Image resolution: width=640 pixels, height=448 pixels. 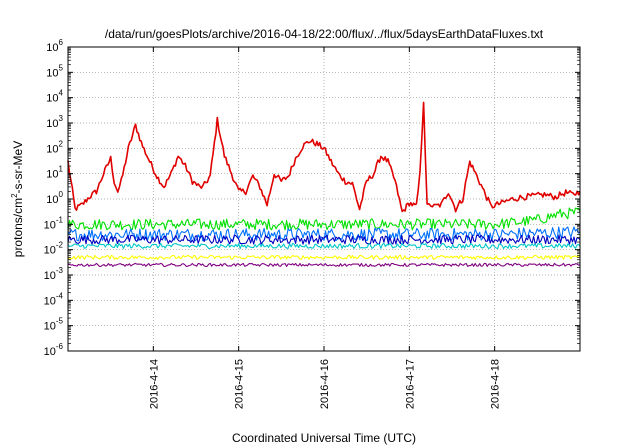 What do you see at coordinates (240, 384) in the screenshot?
I see `x-tick-label: 2016-4-15` at bounding box center [240, 384].